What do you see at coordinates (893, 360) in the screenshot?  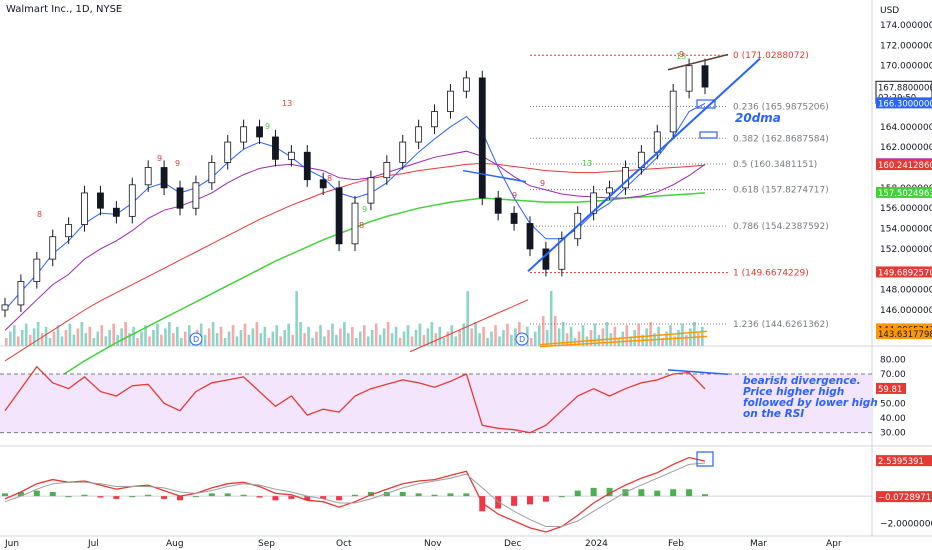 I see `rsi-tick-label: 80.00` at bounding box center [893, 360].